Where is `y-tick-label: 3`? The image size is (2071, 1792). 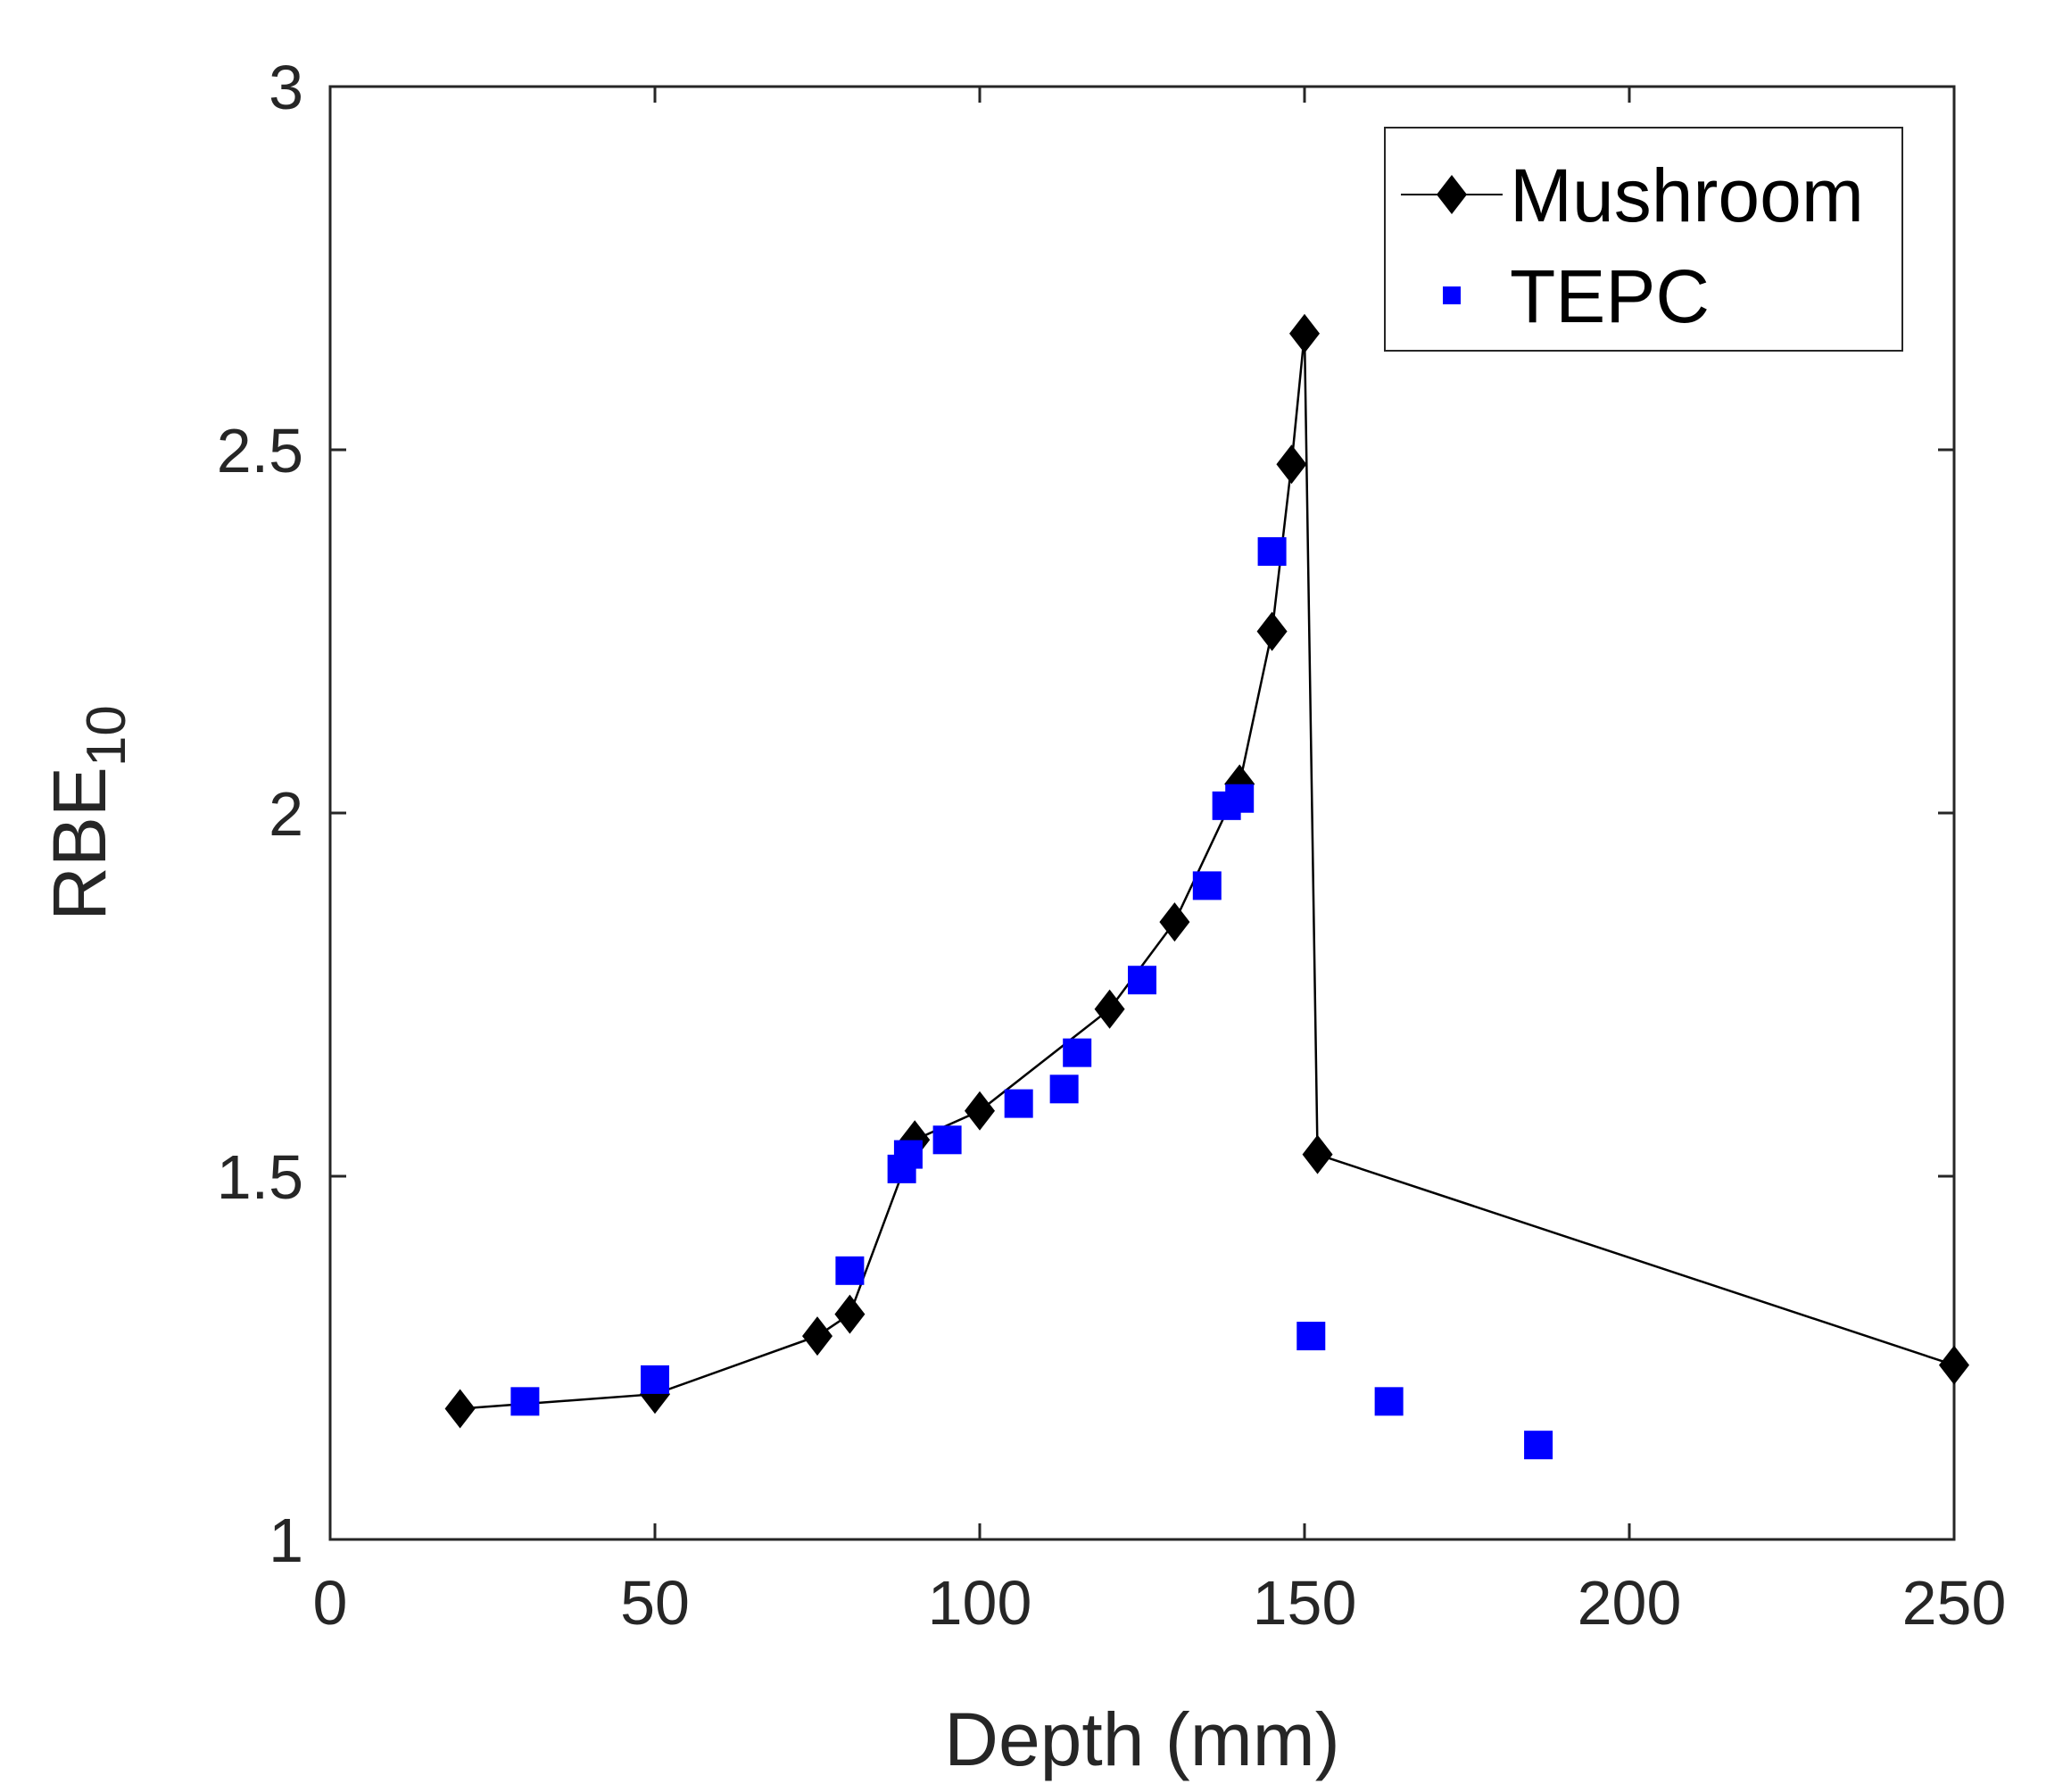
y-tick-label: 3 is located at coordinates (286, 87).